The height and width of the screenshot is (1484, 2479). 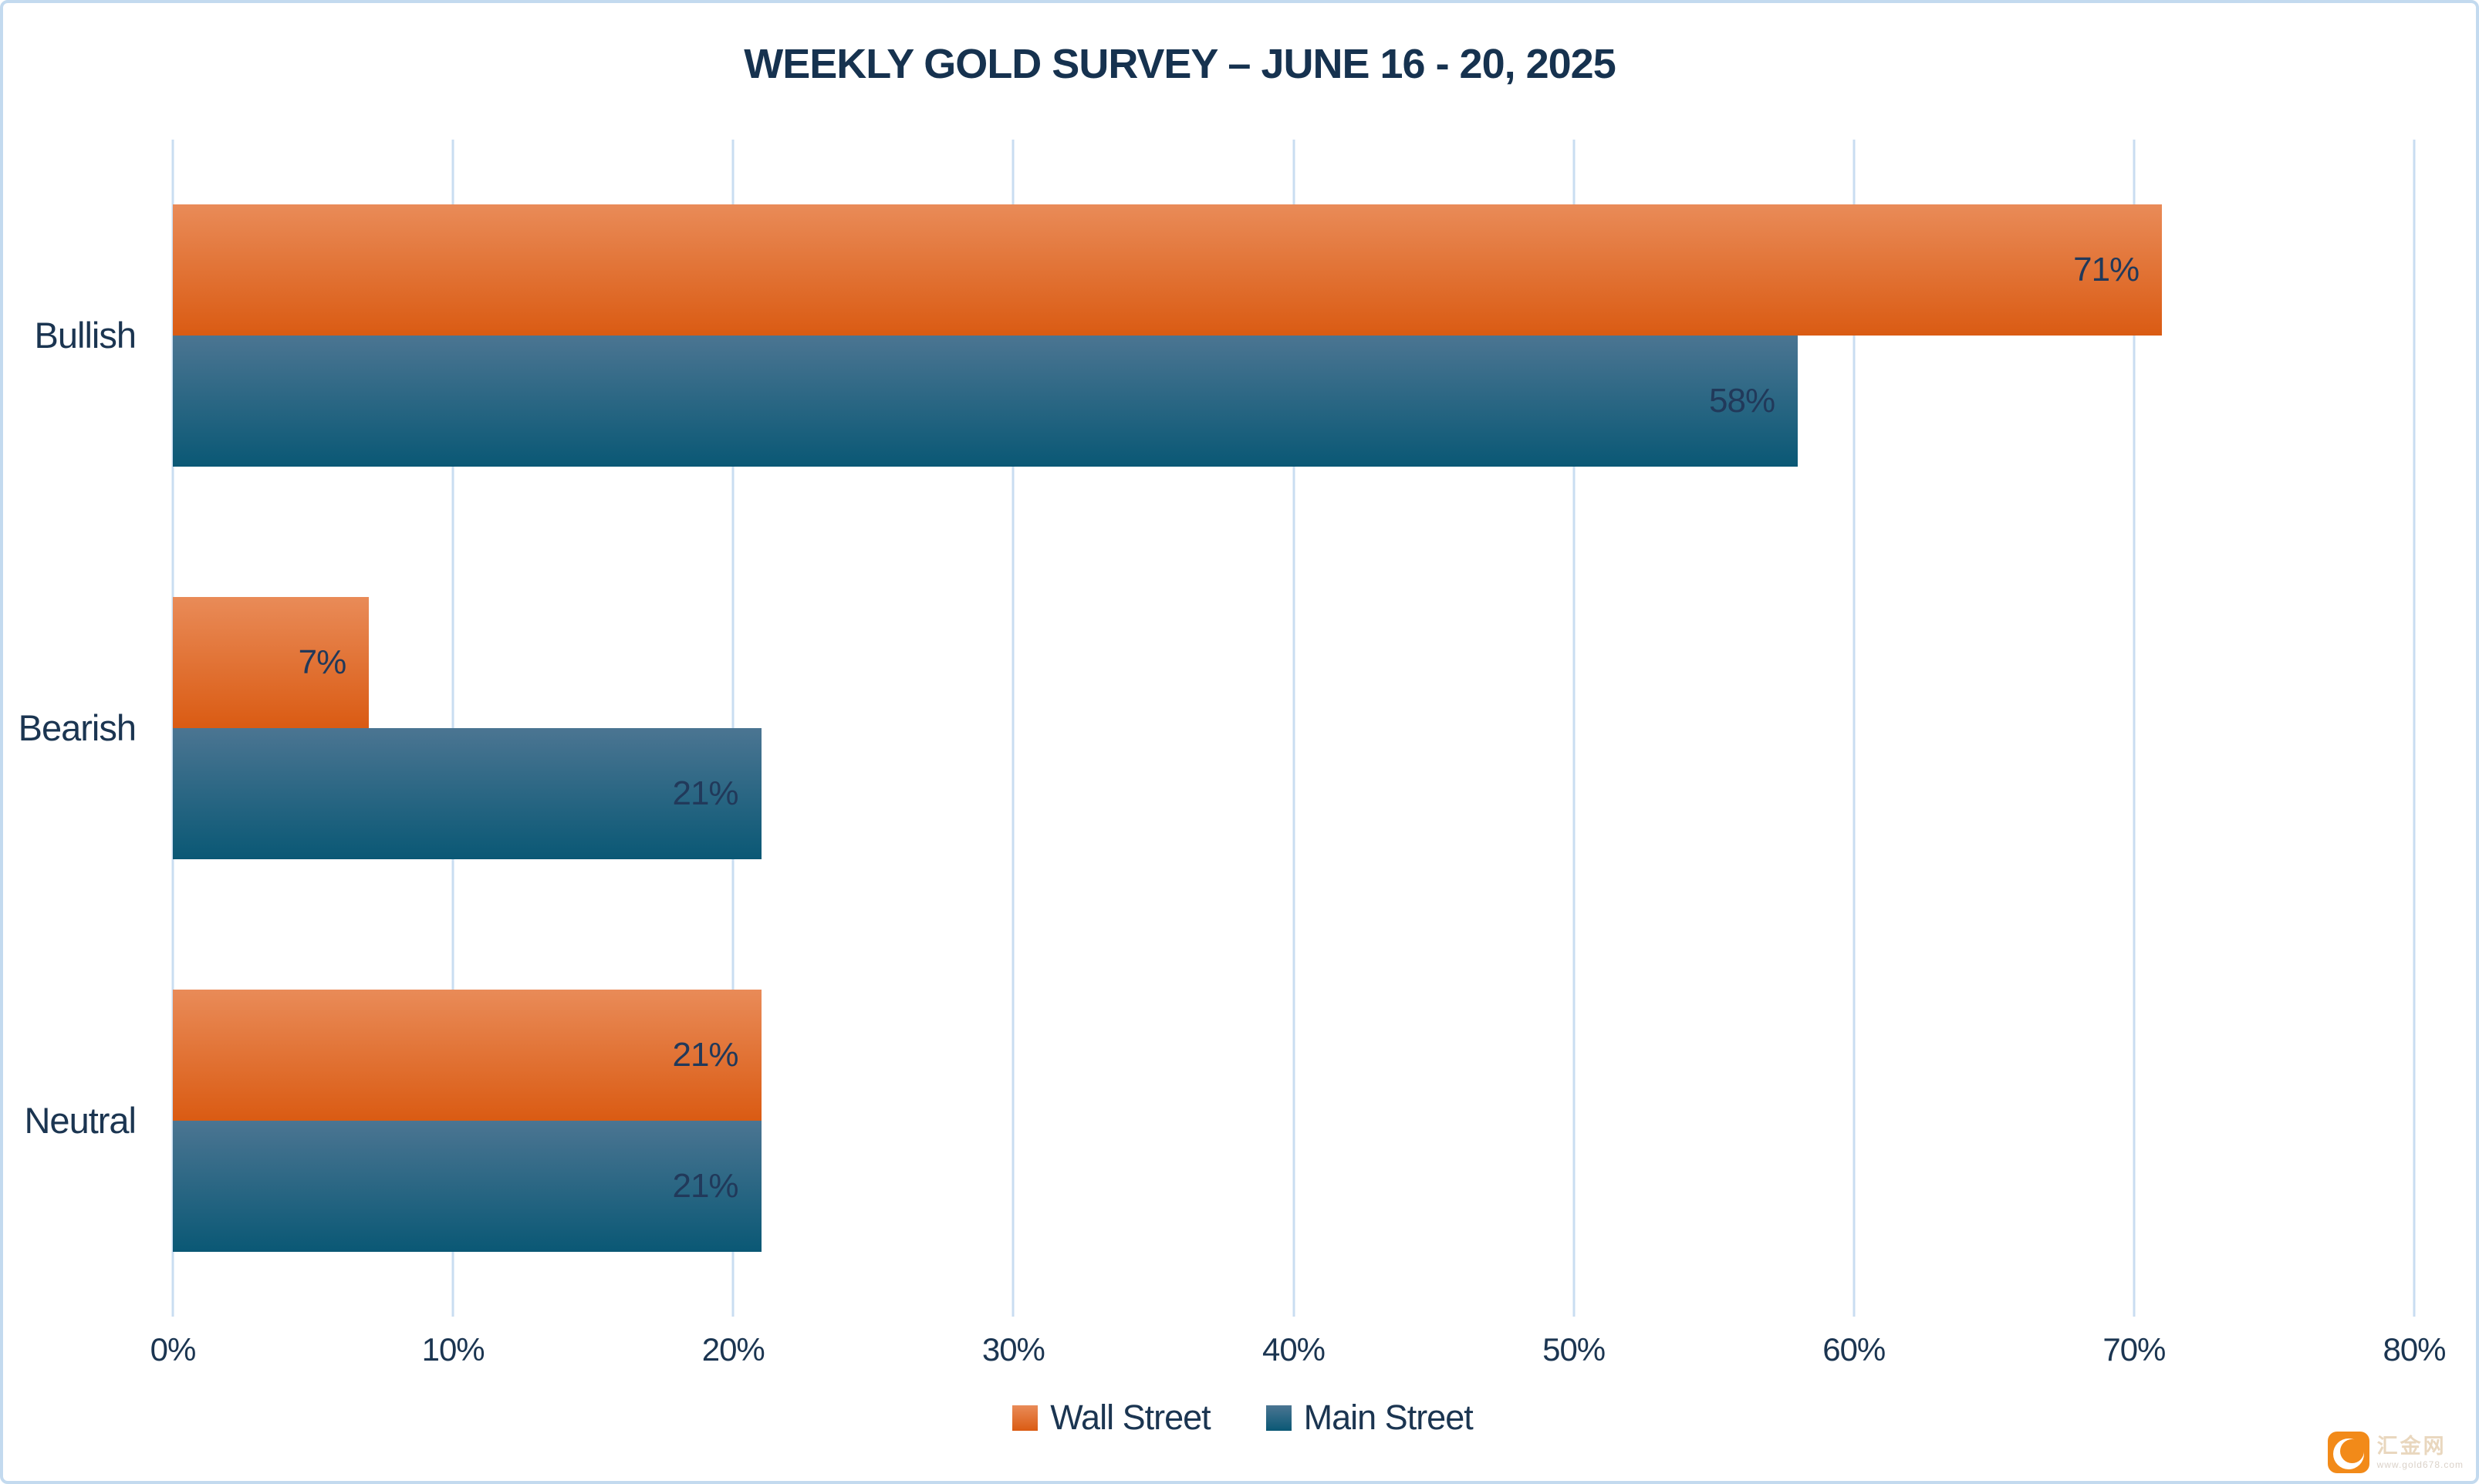 I want to click on x-tick-label: 40%, so click(x=1293, y=1349).